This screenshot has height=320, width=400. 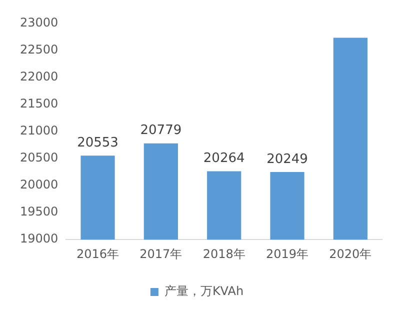 What do you see at coordinates (39, 131) in the screenshot?
I see `y-tick-label: 21000` at bounding box center [39, 131].